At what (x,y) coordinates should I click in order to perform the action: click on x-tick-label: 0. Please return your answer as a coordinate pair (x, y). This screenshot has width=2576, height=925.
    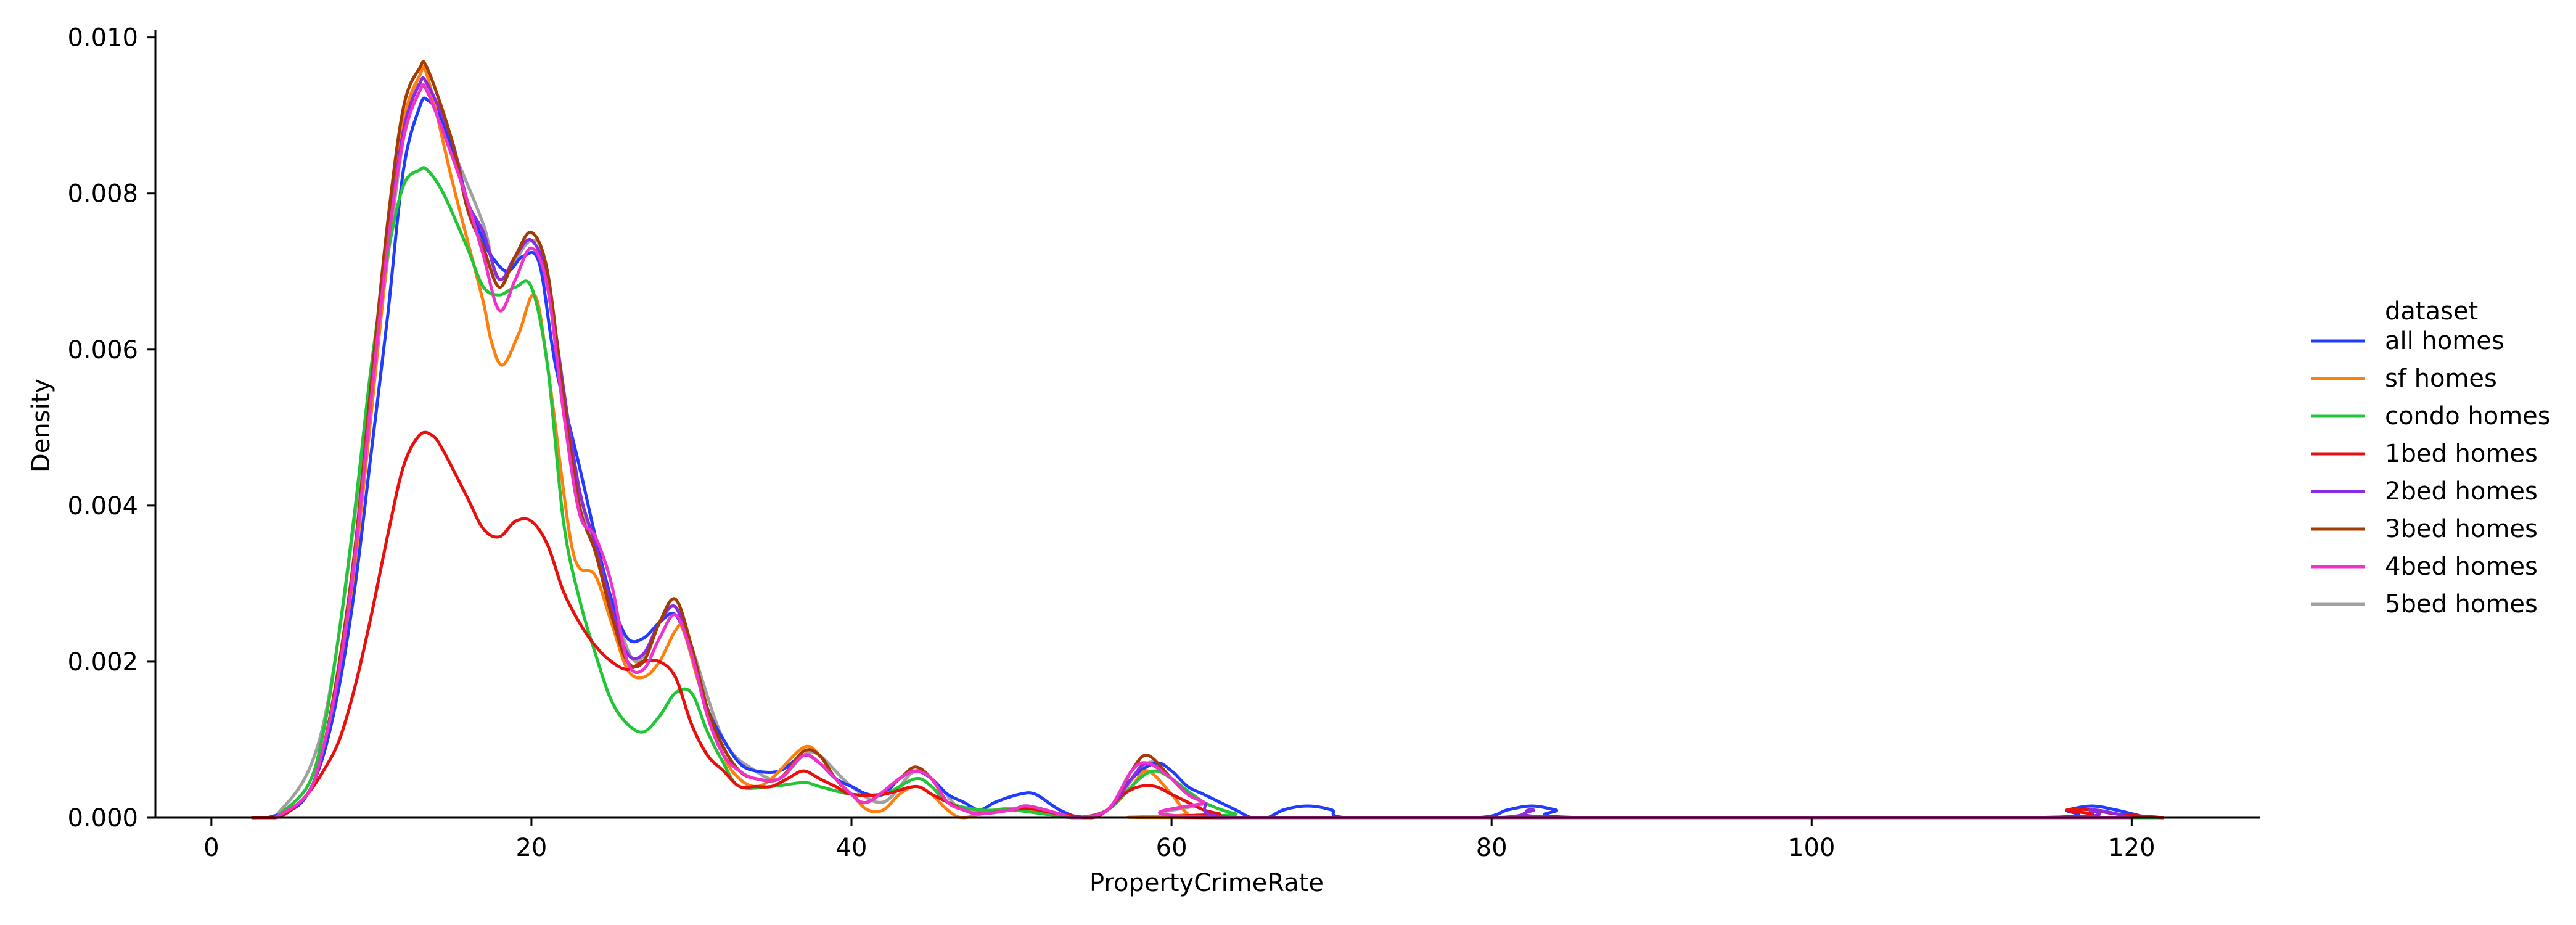
    Looking at the image, I should click on (211, 848).